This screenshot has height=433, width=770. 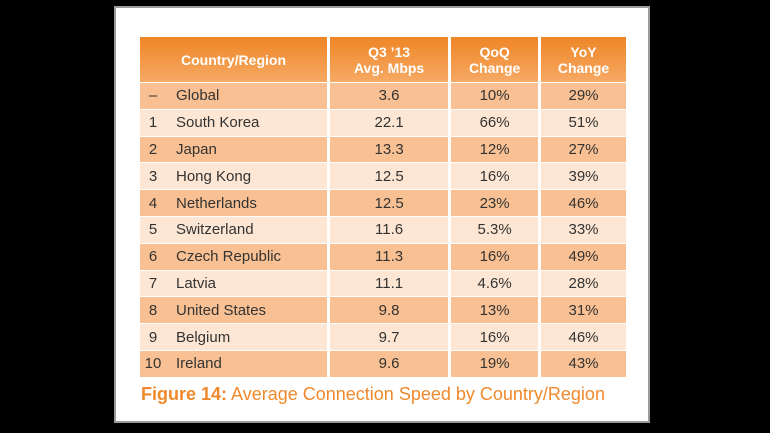 What do you see at coordinates (153, 283) in the screenshot?
I see `cell-rank: 7` at bounding box center [153, 283].